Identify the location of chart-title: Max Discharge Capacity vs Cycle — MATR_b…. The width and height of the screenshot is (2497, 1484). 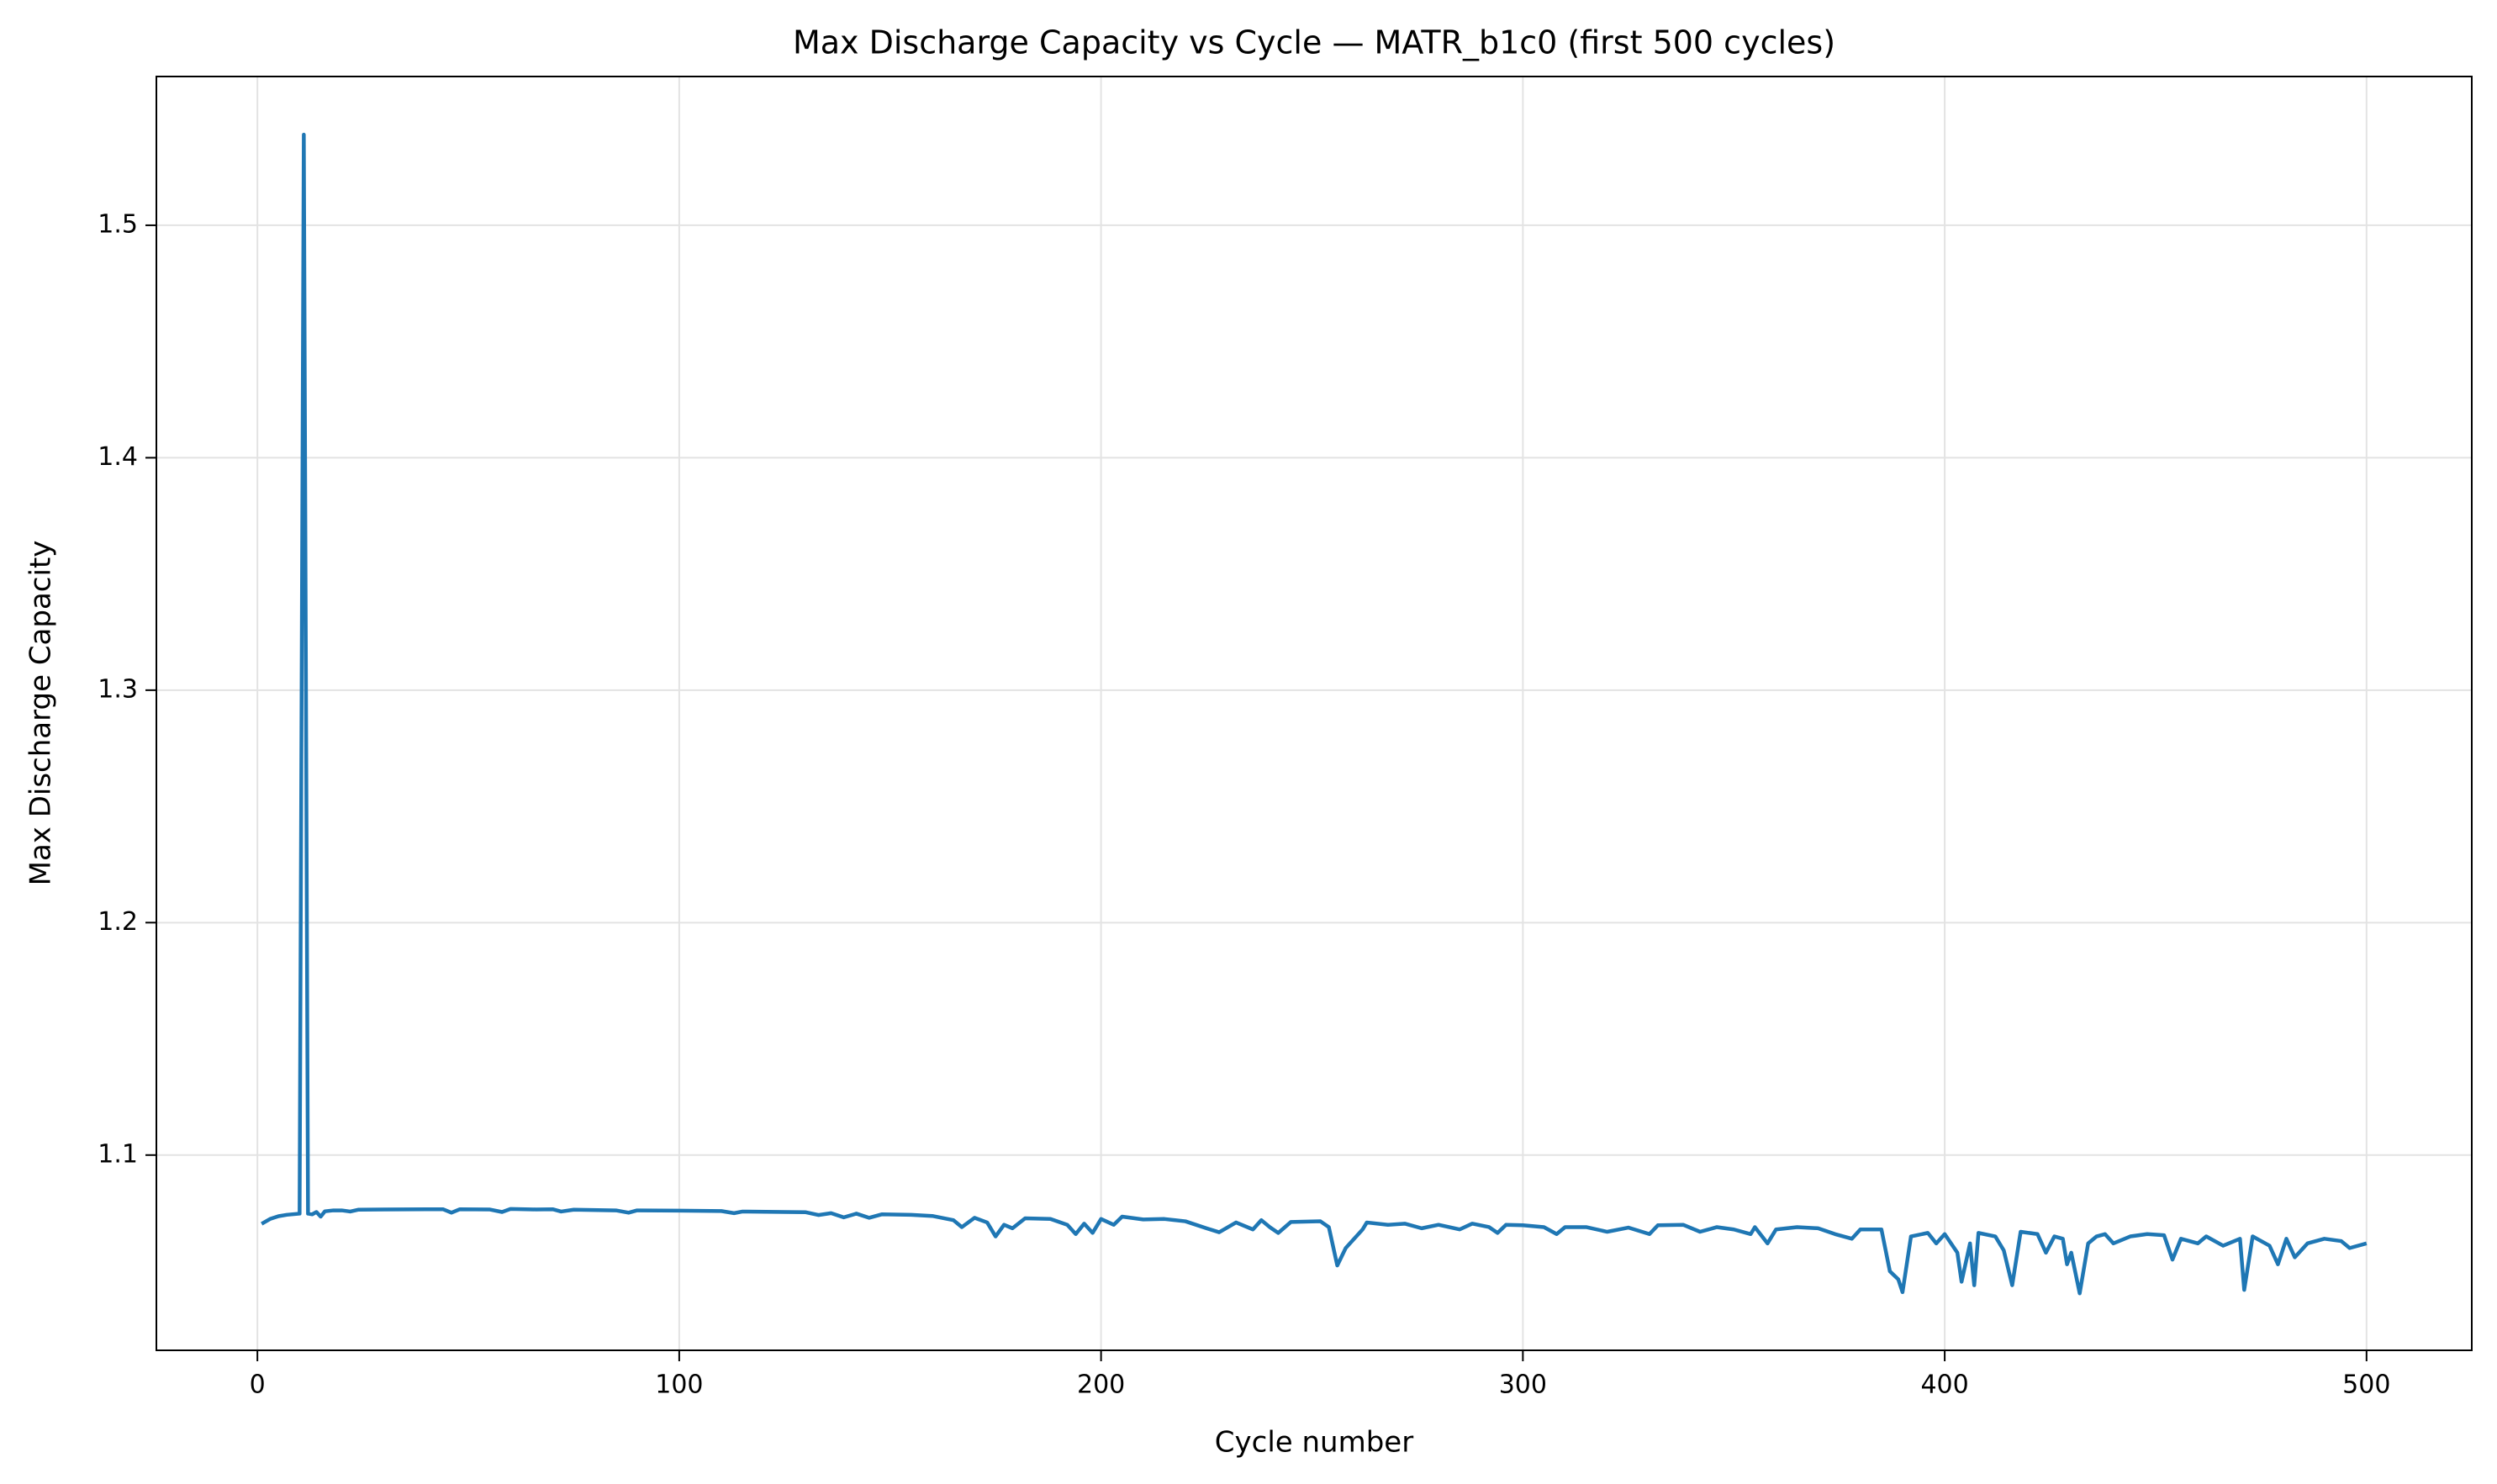
(1314, 42).